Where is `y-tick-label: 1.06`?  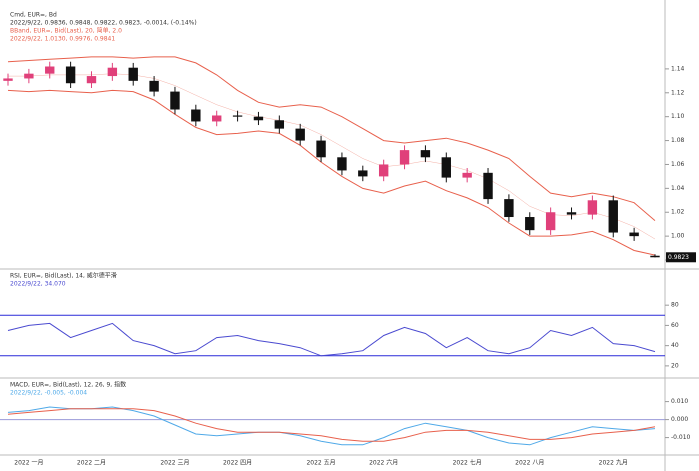
y-tick-label: 1.06 is located at coordinates (678, 164).